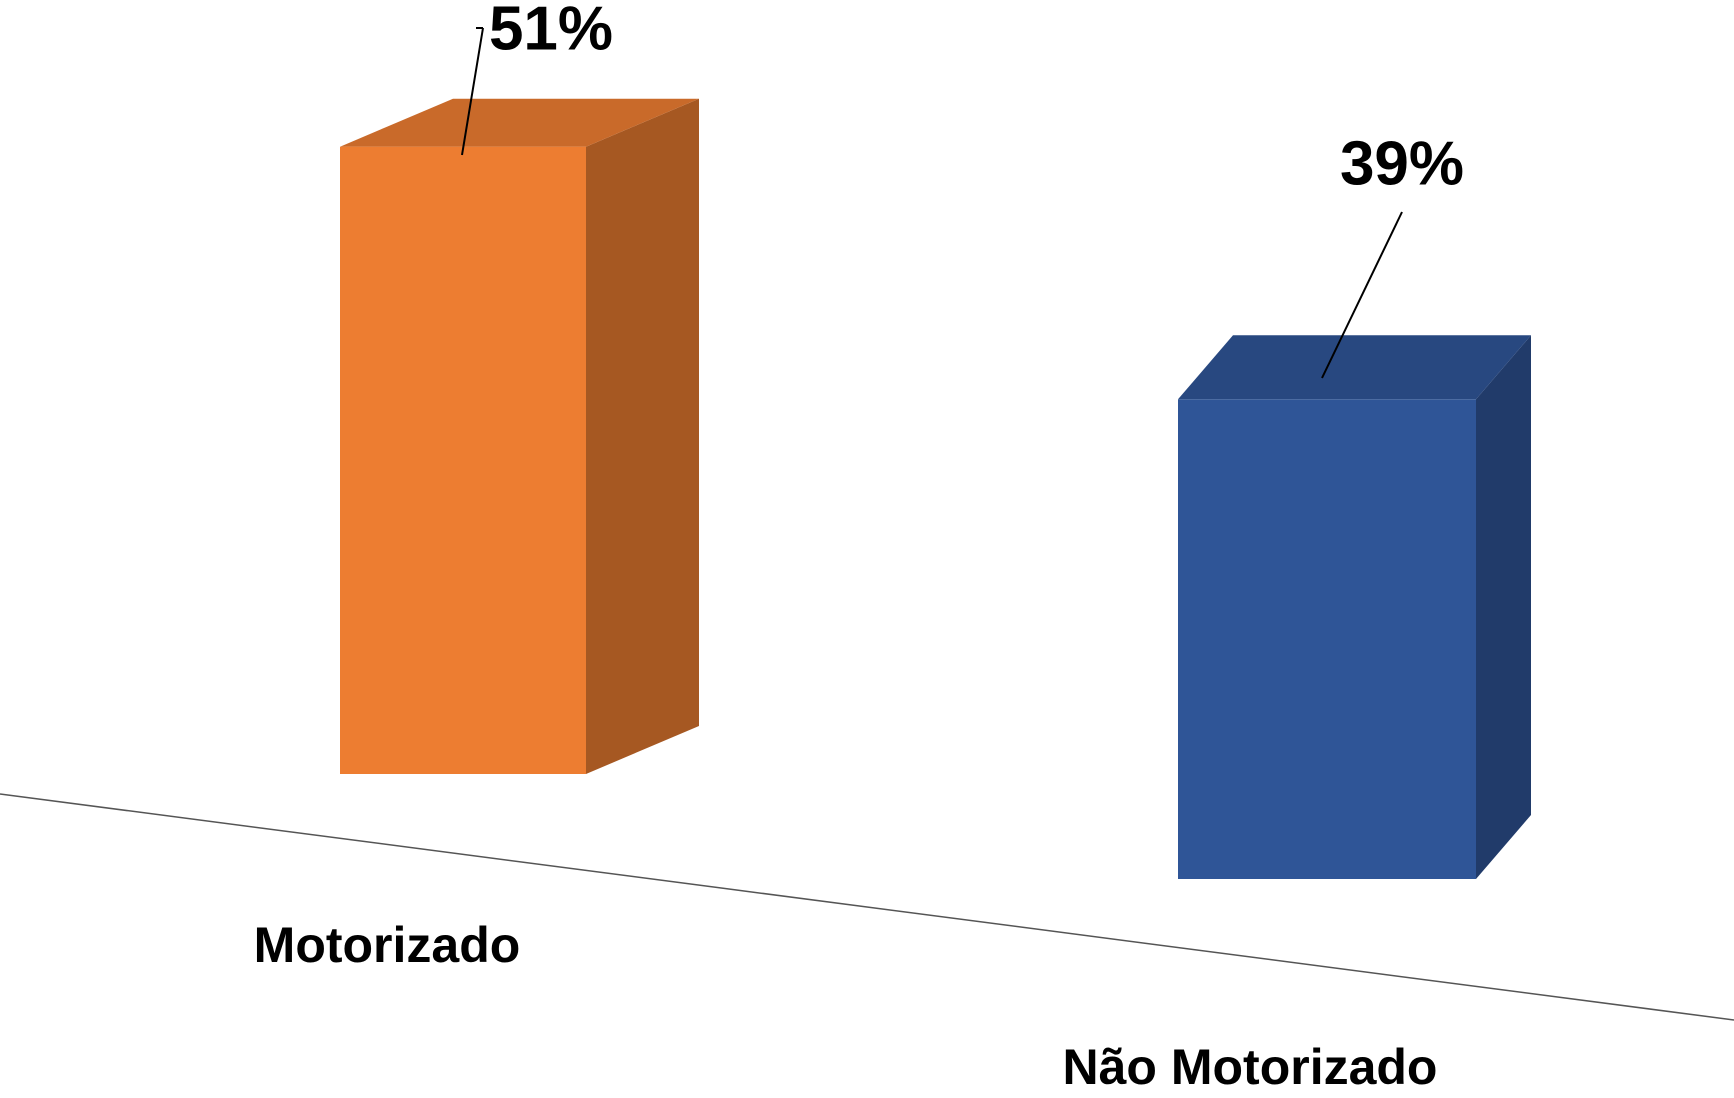  What do you see at coordinates (387, 945) in the screenshot?
I see `x-tick-label: Motorizado` at bounding box center [387, 945].